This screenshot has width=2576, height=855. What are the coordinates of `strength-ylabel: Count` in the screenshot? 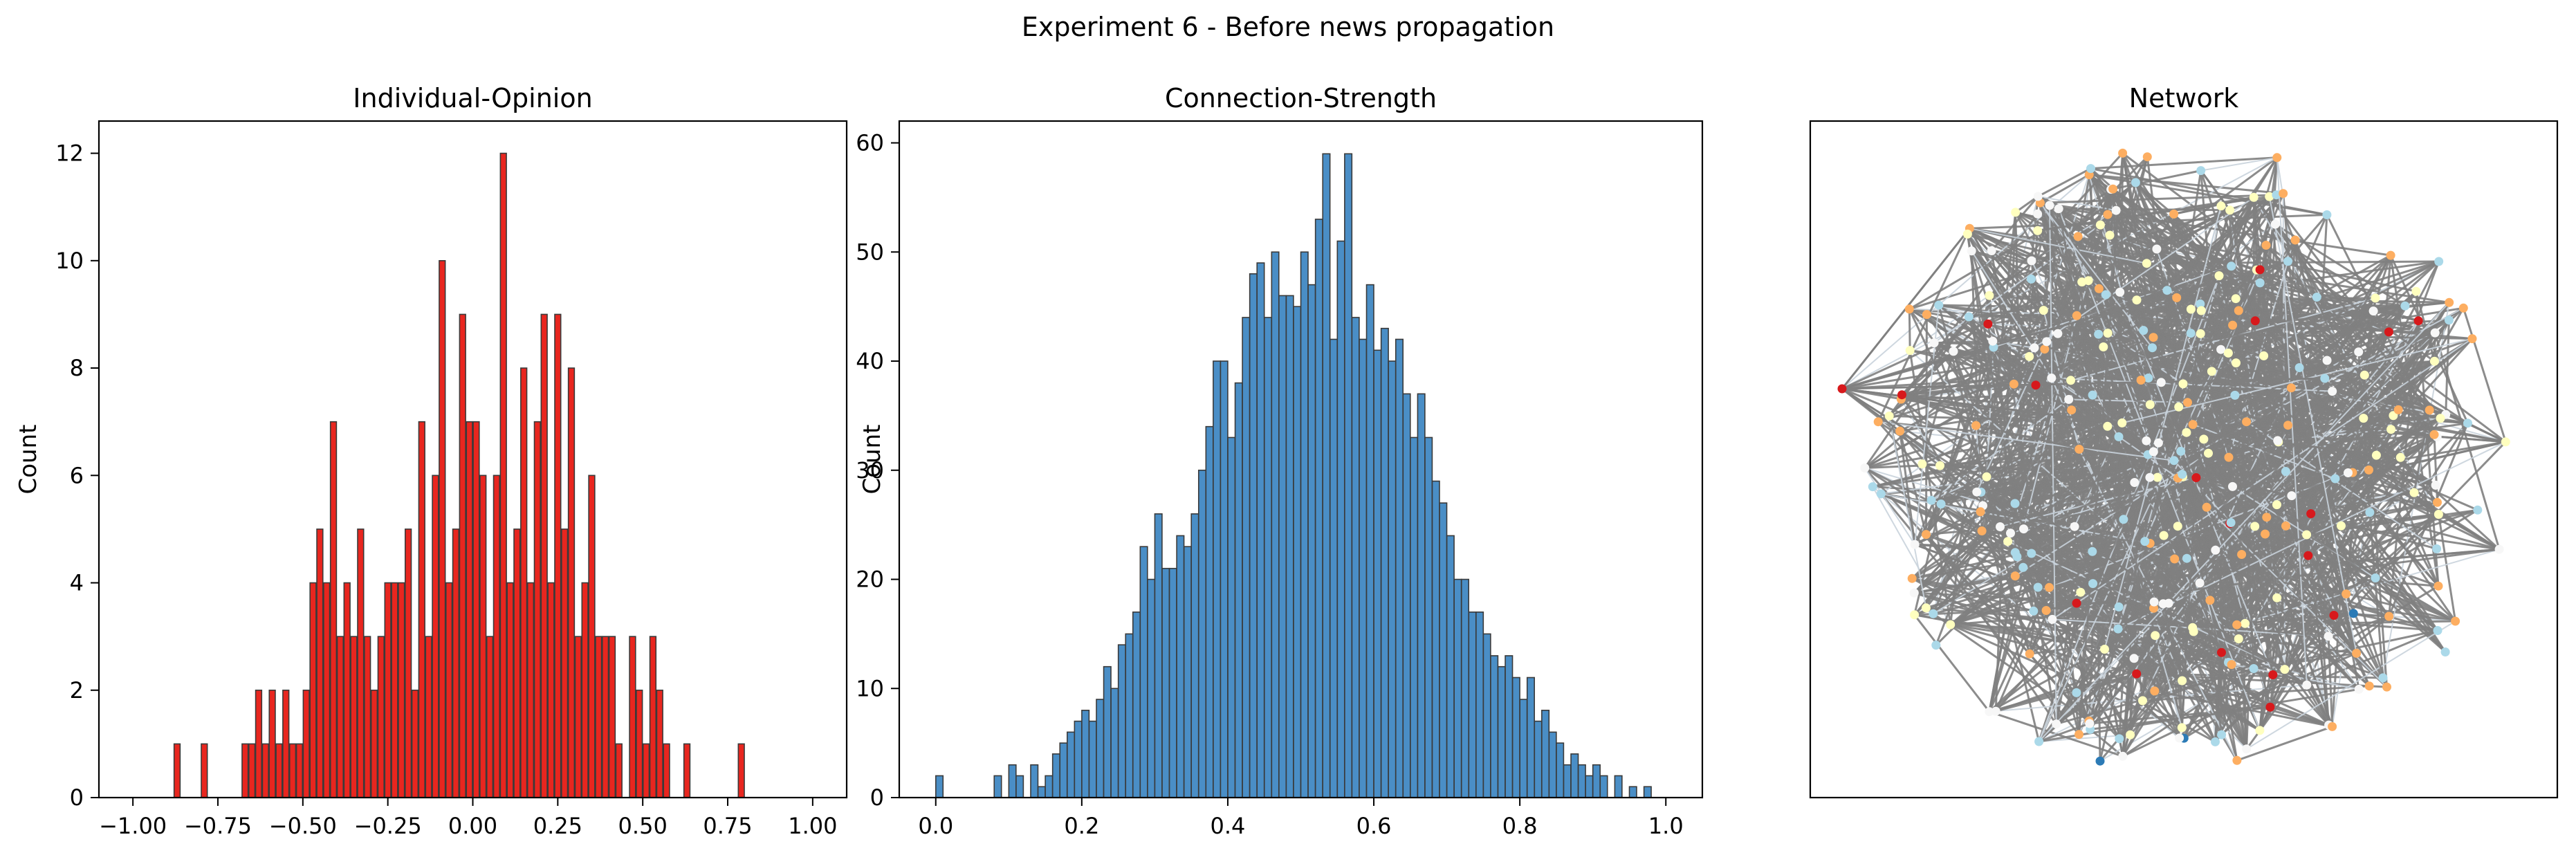 It's located at (872, 460).